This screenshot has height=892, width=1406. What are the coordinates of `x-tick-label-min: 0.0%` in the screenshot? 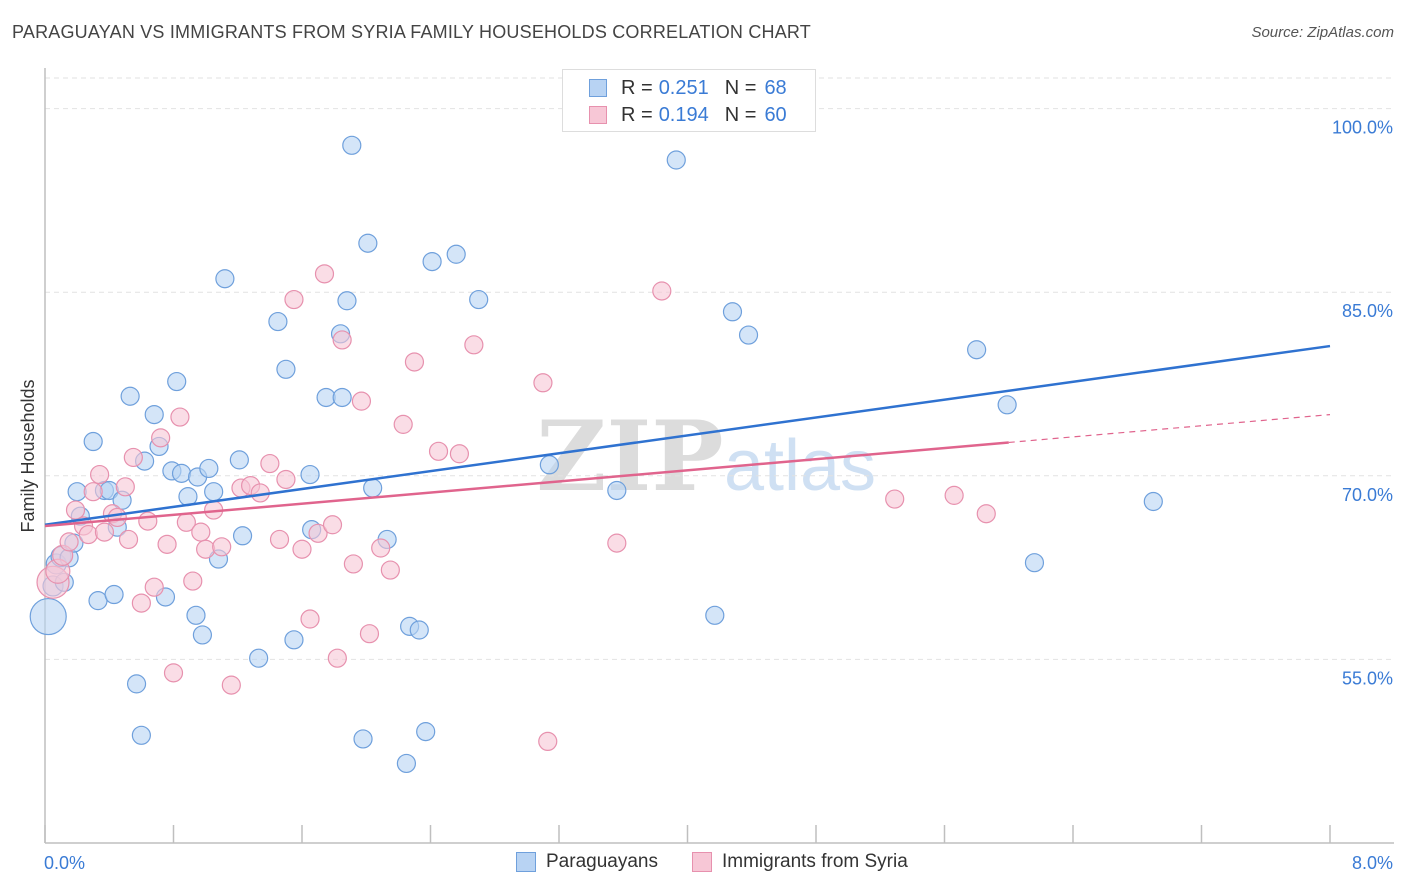 It's located at (64, 863).